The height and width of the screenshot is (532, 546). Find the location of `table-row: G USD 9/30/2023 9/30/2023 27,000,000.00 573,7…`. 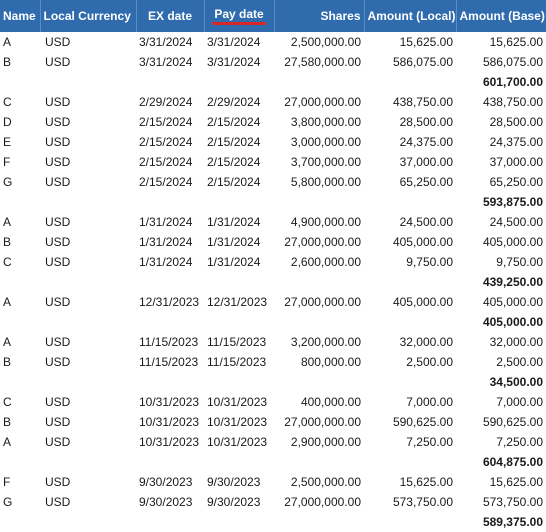

table-row: G USD 9/30/2023 9/30/2023 27,000,000.00 573,7… is located at coordinates (273, 502).